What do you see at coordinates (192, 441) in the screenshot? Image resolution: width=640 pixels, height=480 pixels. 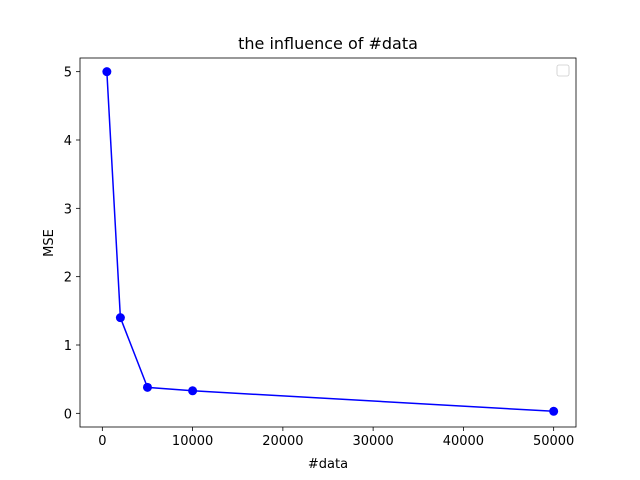 I see `x-tick-label: 10000` at bounding box center [192, 441].